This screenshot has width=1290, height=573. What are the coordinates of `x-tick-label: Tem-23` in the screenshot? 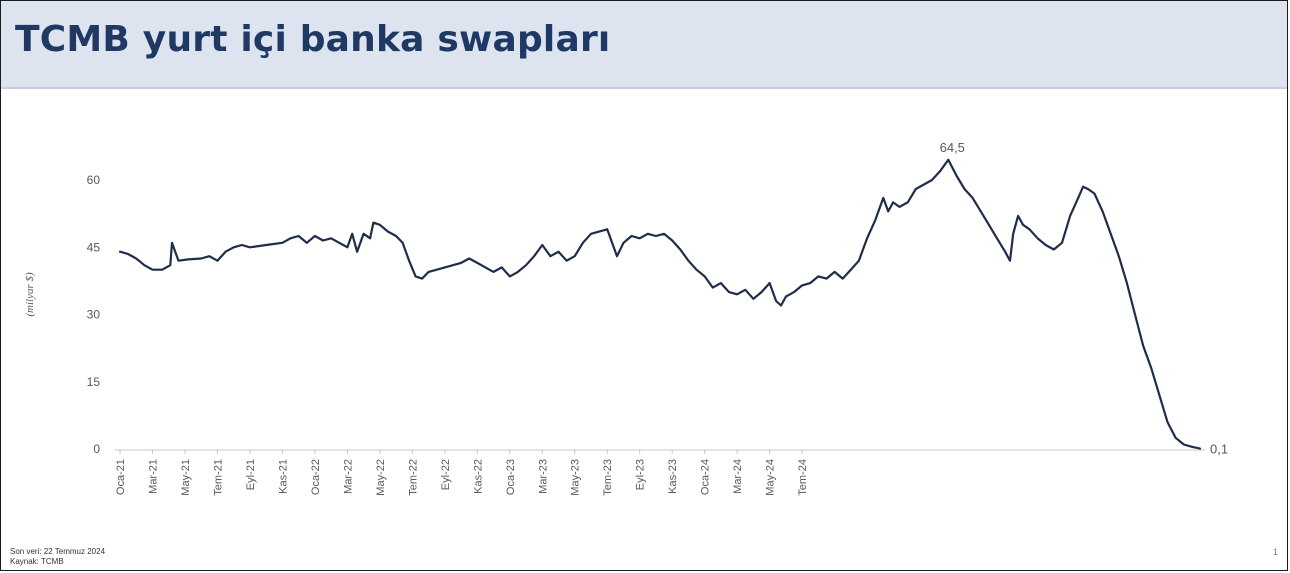 It's located at (608, 477).